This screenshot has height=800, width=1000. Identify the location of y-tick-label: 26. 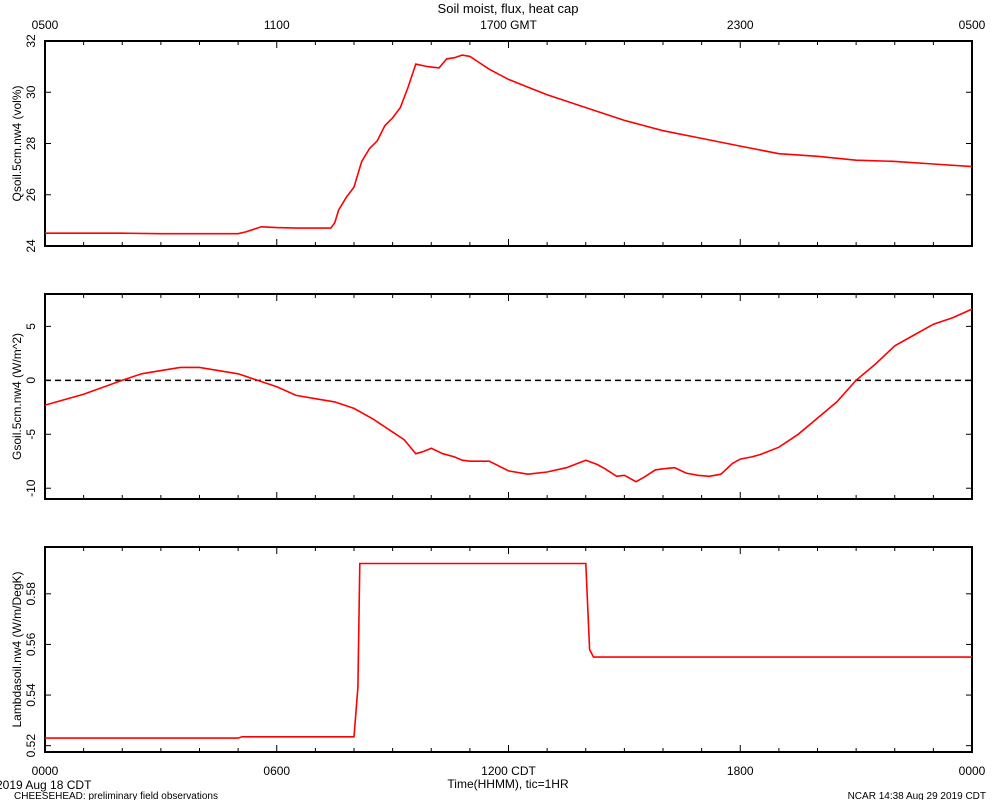
(31, 195).